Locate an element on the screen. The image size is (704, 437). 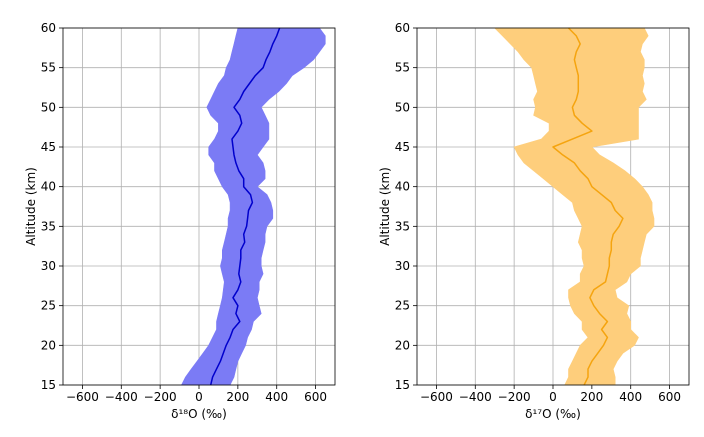
x-axis-label-right: δ¹⁷O (‰) is located at coordinates (553, 414).